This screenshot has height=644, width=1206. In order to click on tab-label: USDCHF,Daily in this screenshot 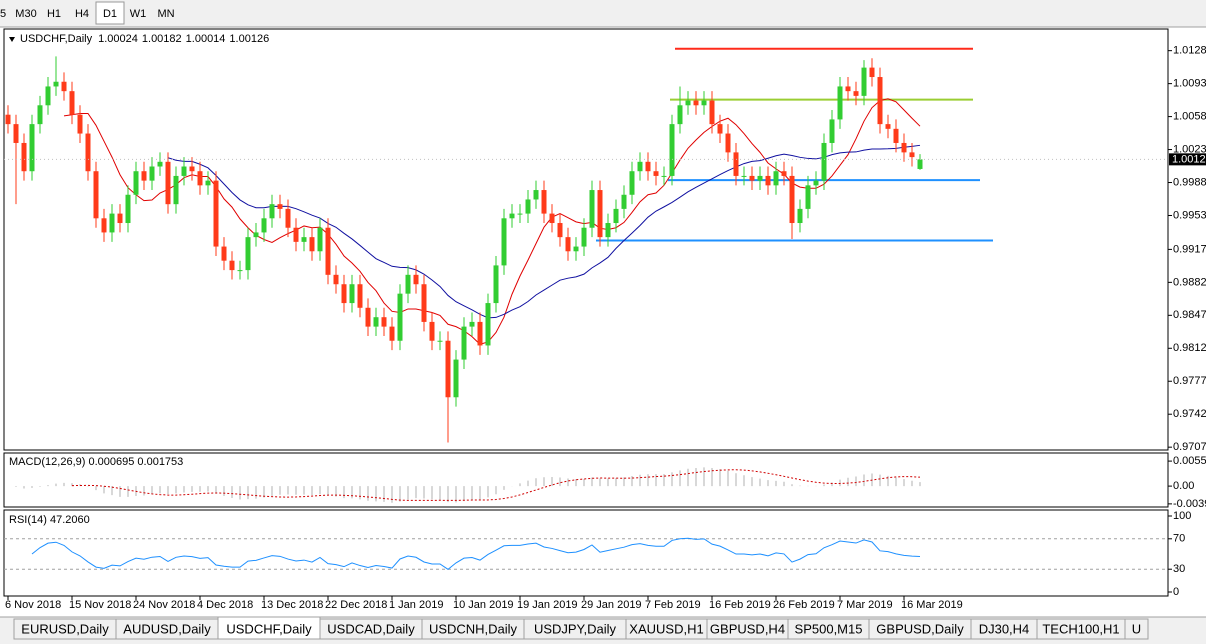, I will do `click(269, 628)`.